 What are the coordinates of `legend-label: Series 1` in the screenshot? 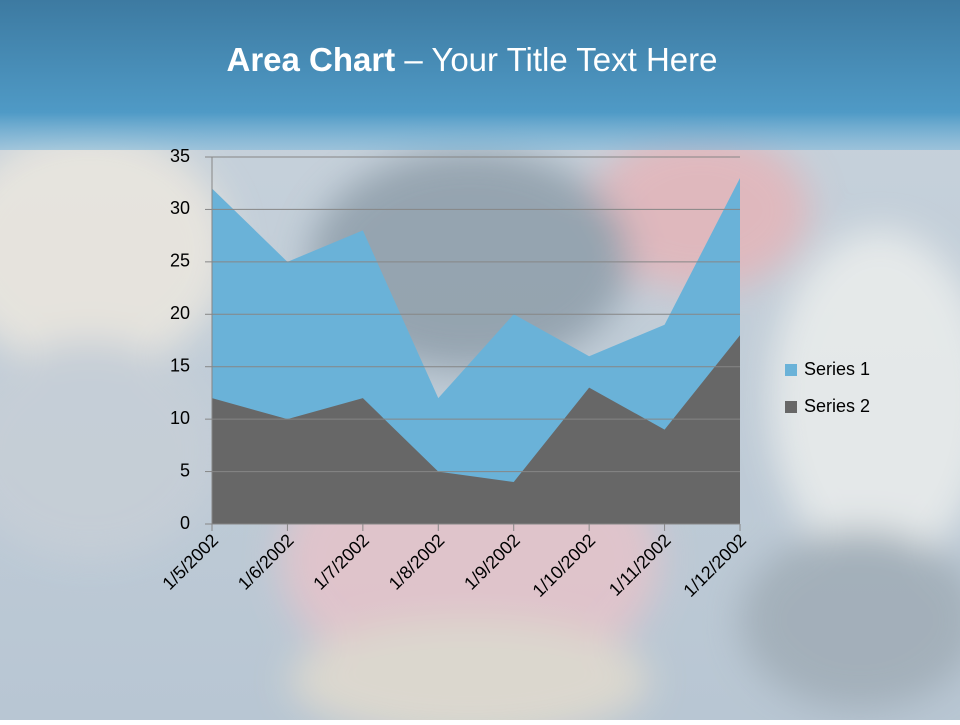 It's located at (837, 369).